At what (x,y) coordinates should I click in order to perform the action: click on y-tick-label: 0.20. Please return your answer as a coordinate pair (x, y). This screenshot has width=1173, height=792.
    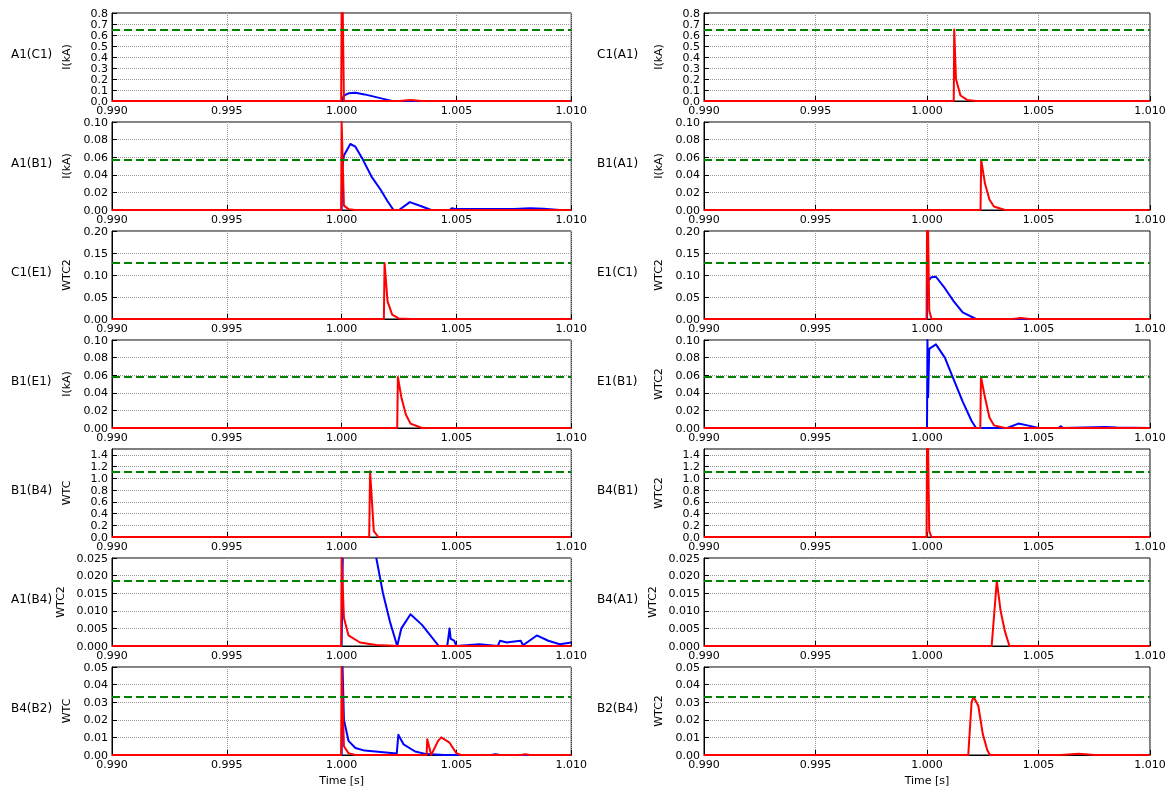
    Looking at the image, I should click on (95, 231).